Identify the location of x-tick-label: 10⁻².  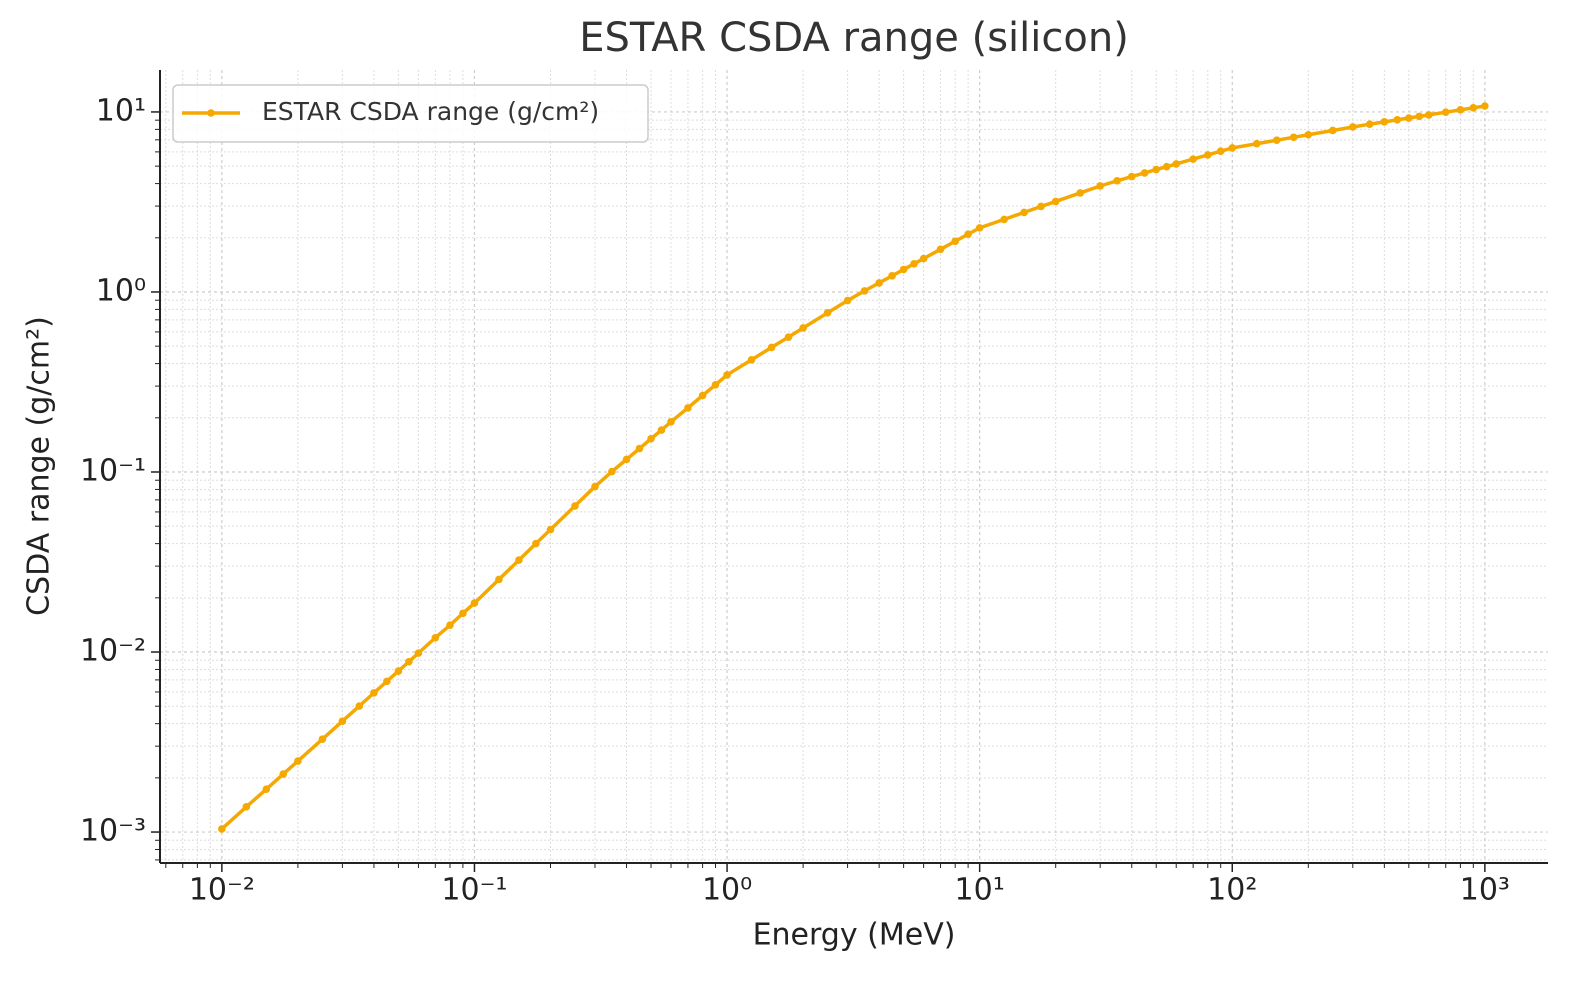
(222, 890).